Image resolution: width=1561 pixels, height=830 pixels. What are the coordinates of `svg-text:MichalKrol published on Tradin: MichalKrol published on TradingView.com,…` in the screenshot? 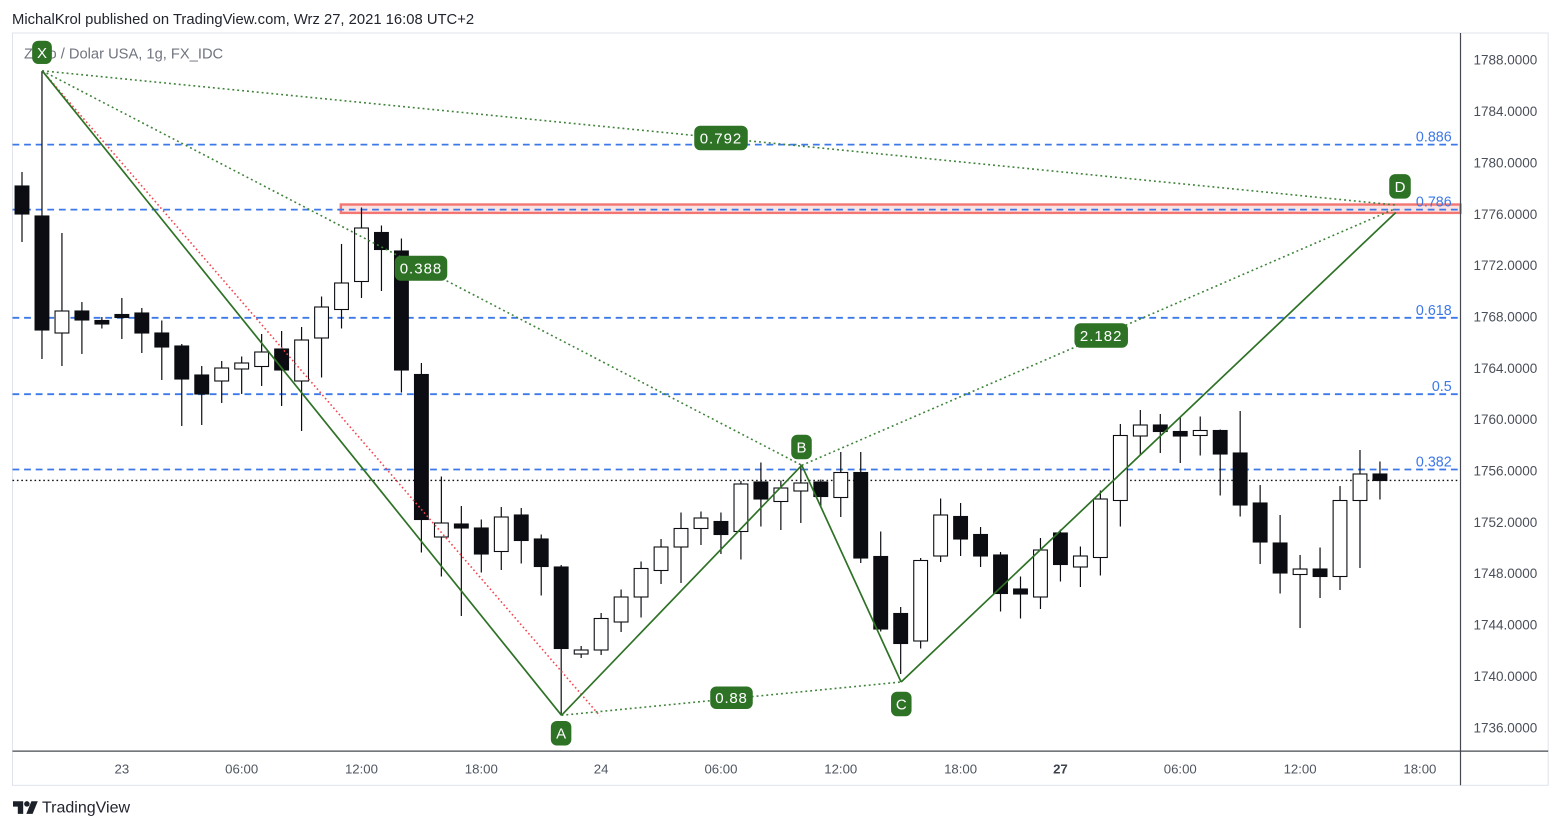 It's located at (243, 20).